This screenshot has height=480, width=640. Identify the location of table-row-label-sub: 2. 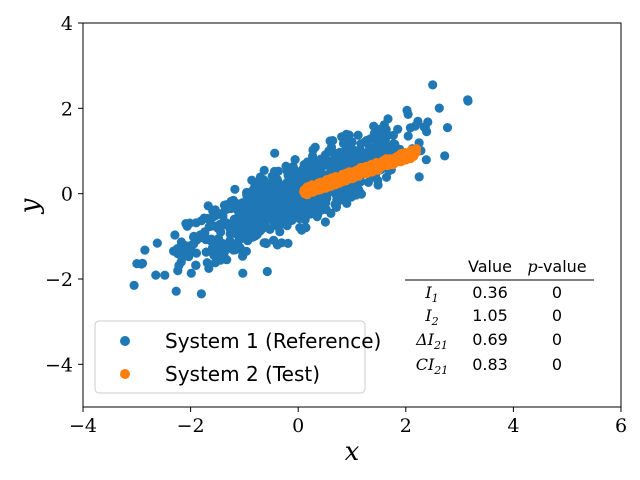
(435, 321).